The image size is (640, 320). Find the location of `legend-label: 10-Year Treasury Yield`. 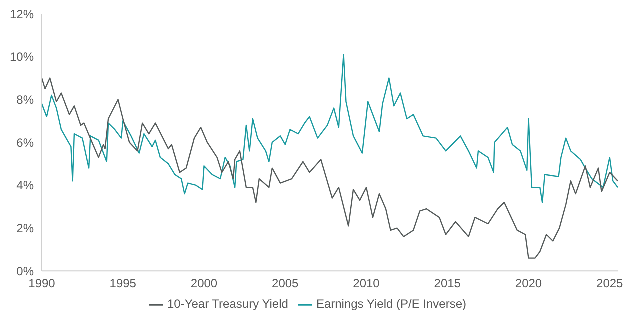

legend-label: 10-Year Treasury Yield is located at coordinates (227, 304).